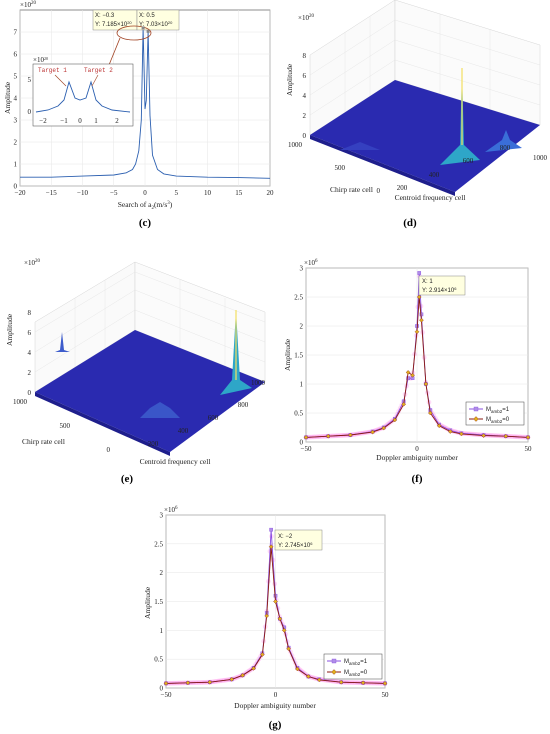 The height and width of the screenshot is (734, 550). I want to click on c-dt1-x: X: −0.3, so click(105, 16).